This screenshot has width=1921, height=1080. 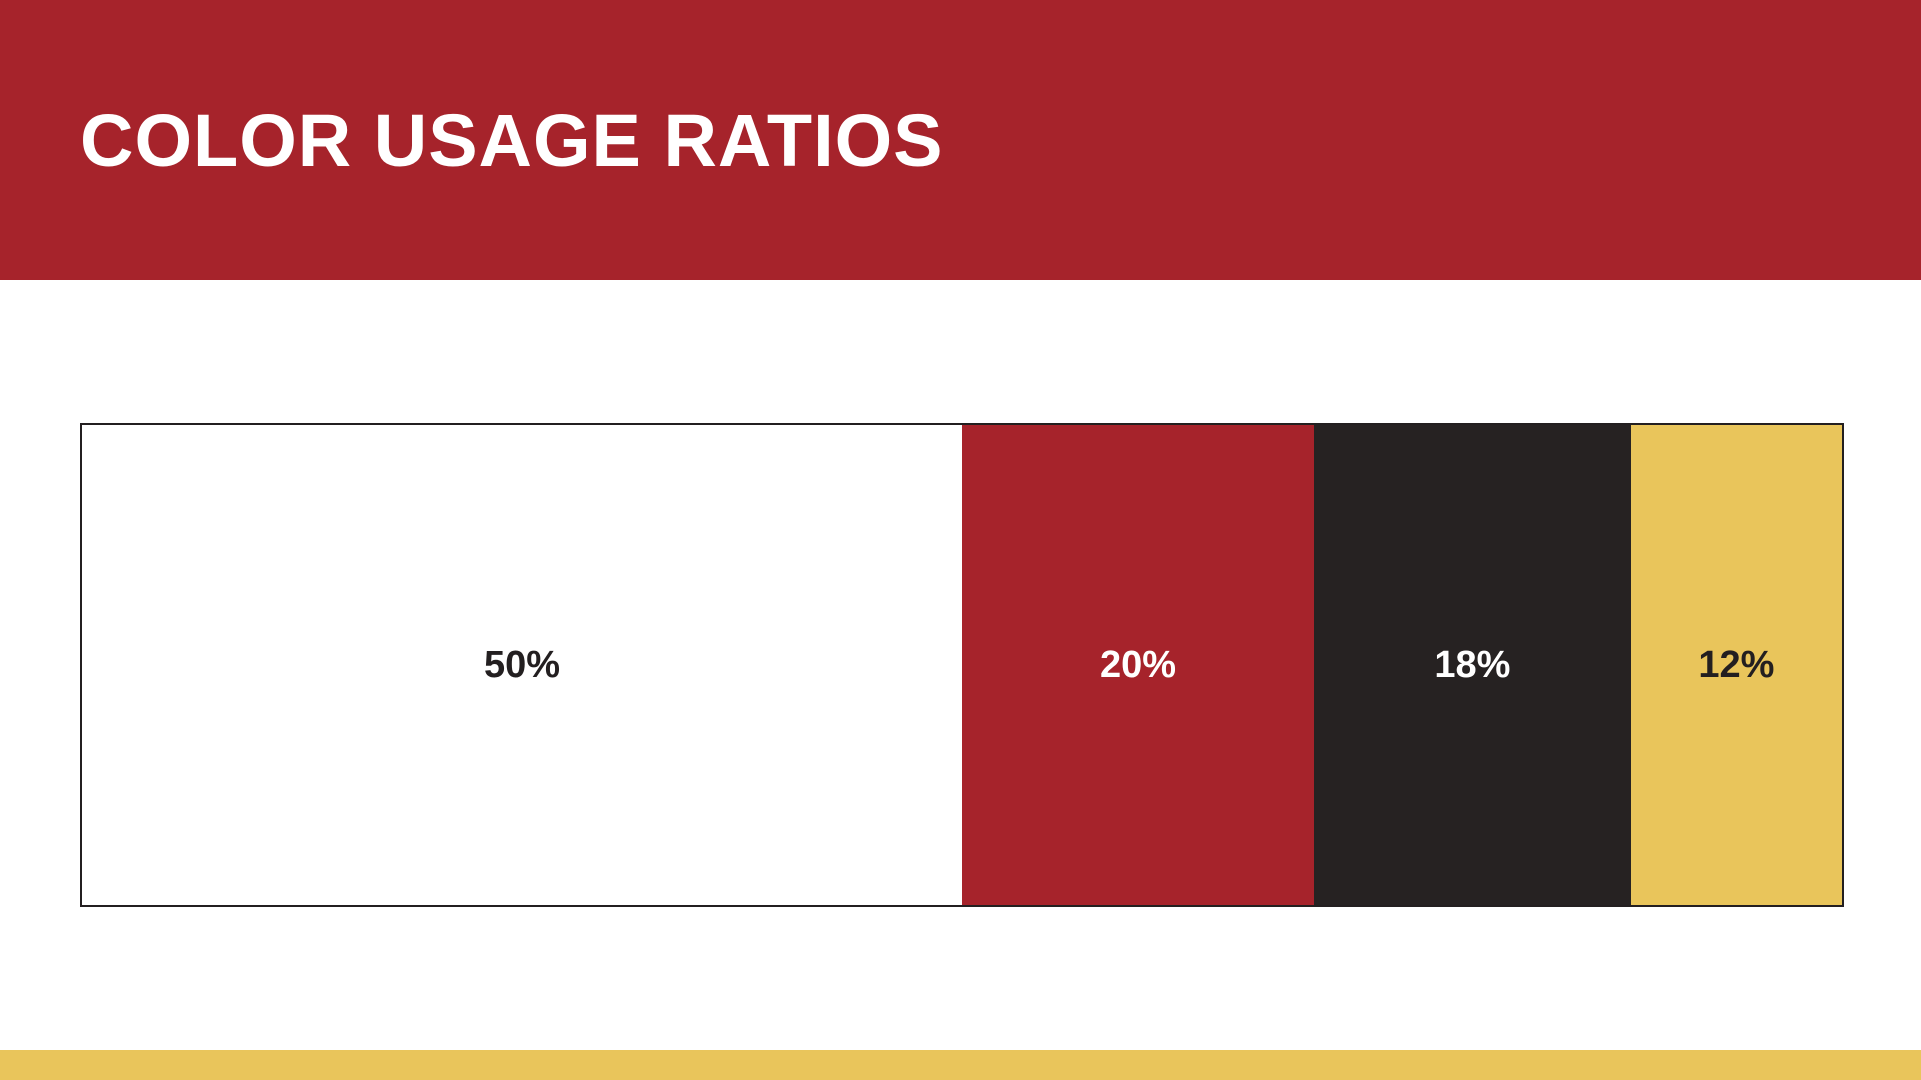 What do you see at coordinates (960, 1065) in the screenshot?
I see `footer-accent-strip` at bounding box center [960, 1065].